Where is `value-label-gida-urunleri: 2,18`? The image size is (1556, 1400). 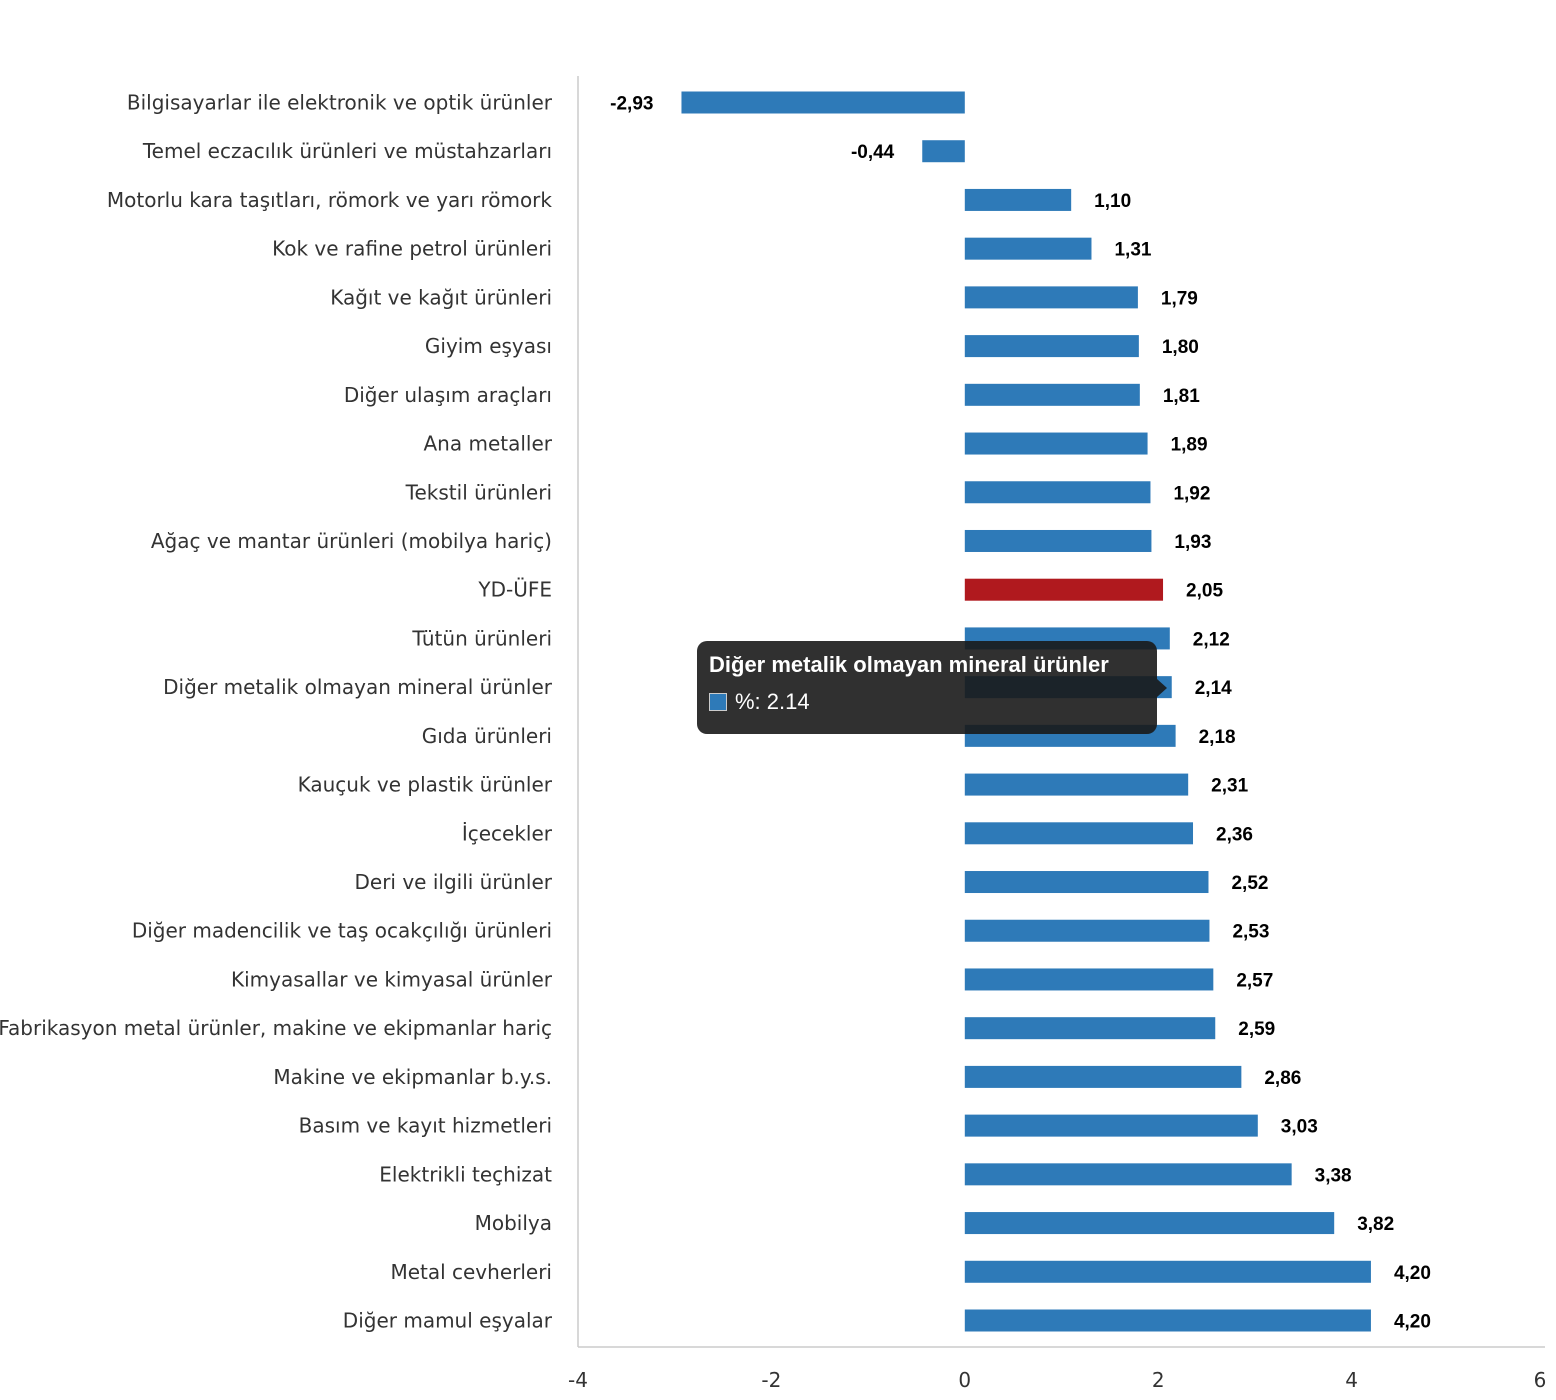 value-label-gida-urunleri: 2,18 is located at coordinates (1217, 737).